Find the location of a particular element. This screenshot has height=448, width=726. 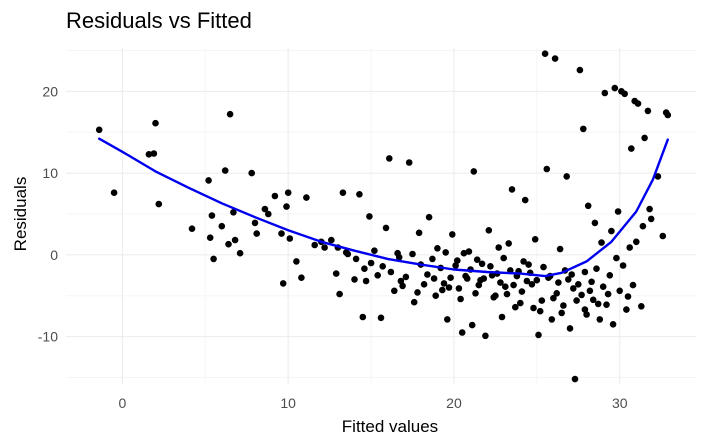

y-tick-label: -10 is located at coordinates (48, 337).